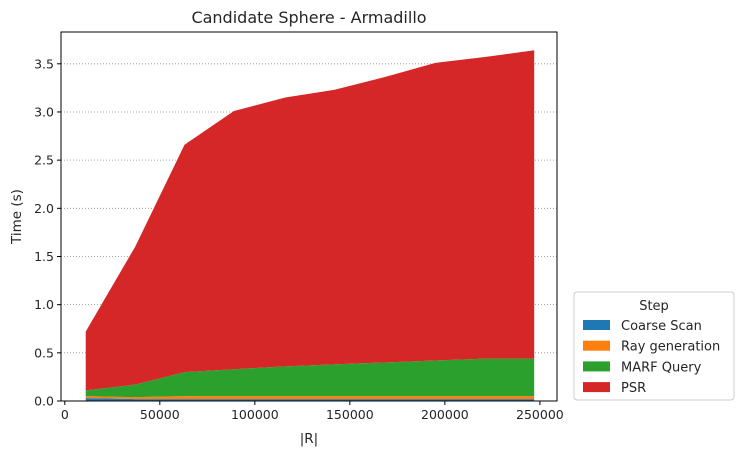 Image resolution: width=743 pixels, height=455 pixels. Describe the element at coordinates (44, 256) in the screenshot. I see `y-tick-label: 1.5` at that location.